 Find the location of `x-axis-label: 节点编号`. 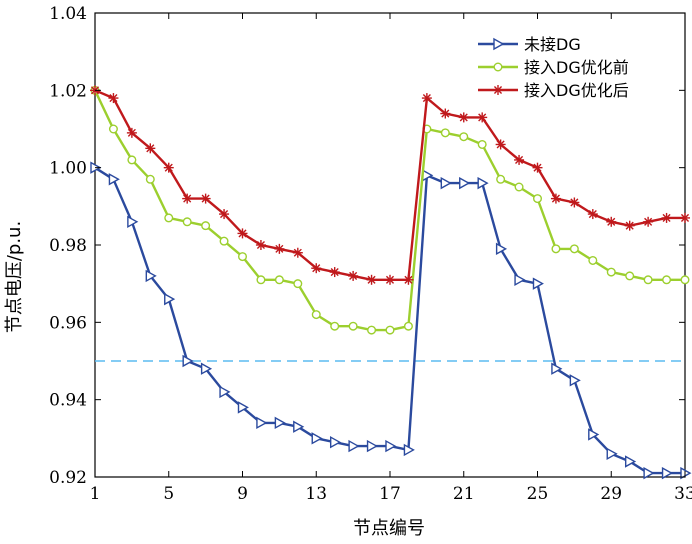

x-axis-label: 节点编号 is located at coordinates (389, 528).